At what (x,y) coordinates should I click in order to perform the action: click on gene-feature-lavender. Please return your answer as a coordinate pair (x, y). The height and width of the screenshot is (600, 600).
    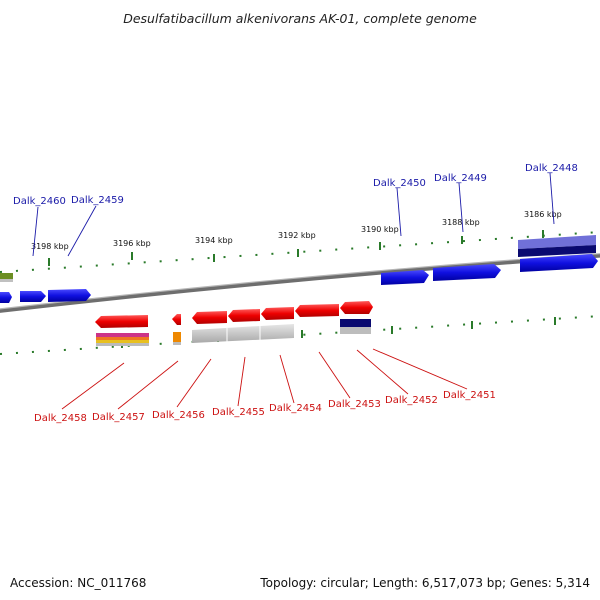
    Looking at the image, I should click on (557, 242).